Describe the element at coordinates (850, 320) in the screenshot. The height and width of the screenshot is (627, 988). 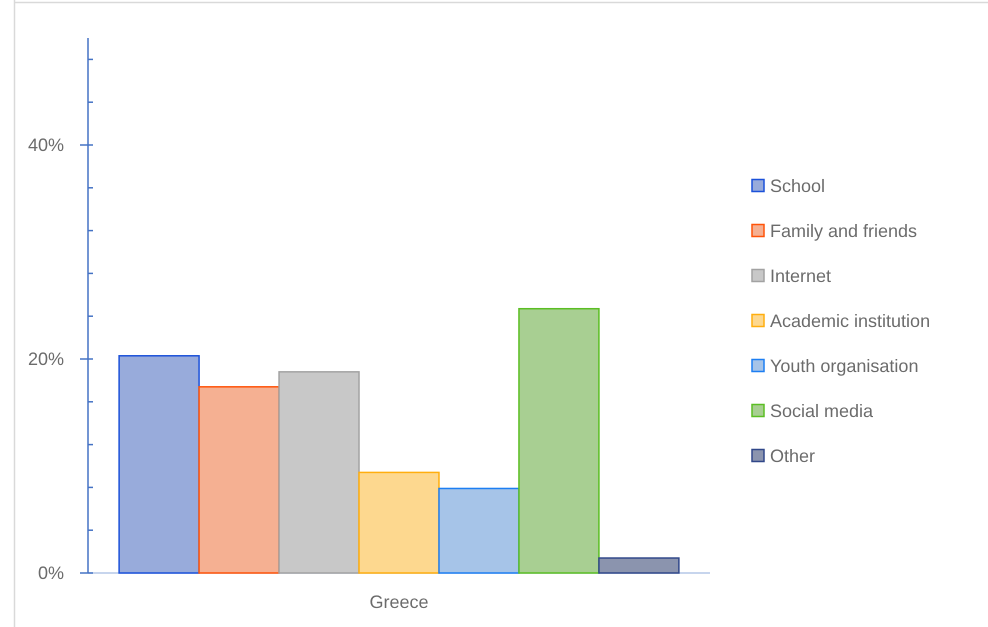
I see `legend-label: Academic institution` at that location.